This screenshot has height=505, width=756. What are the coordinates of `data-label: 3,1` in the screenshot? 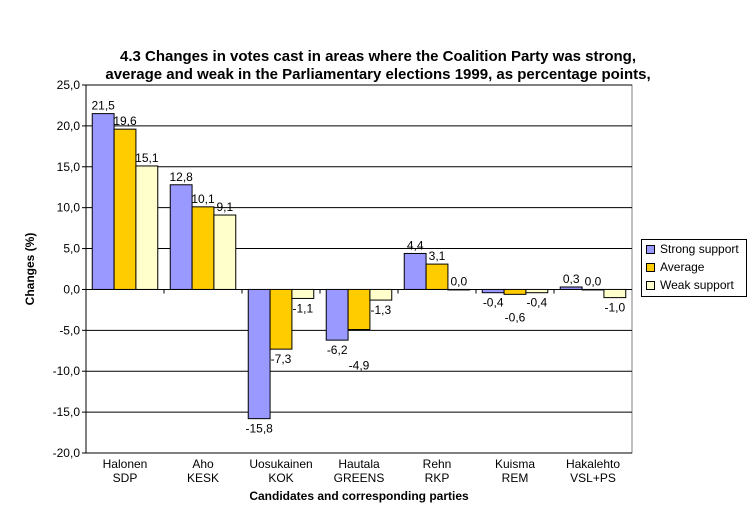 It's located at (437, 256).